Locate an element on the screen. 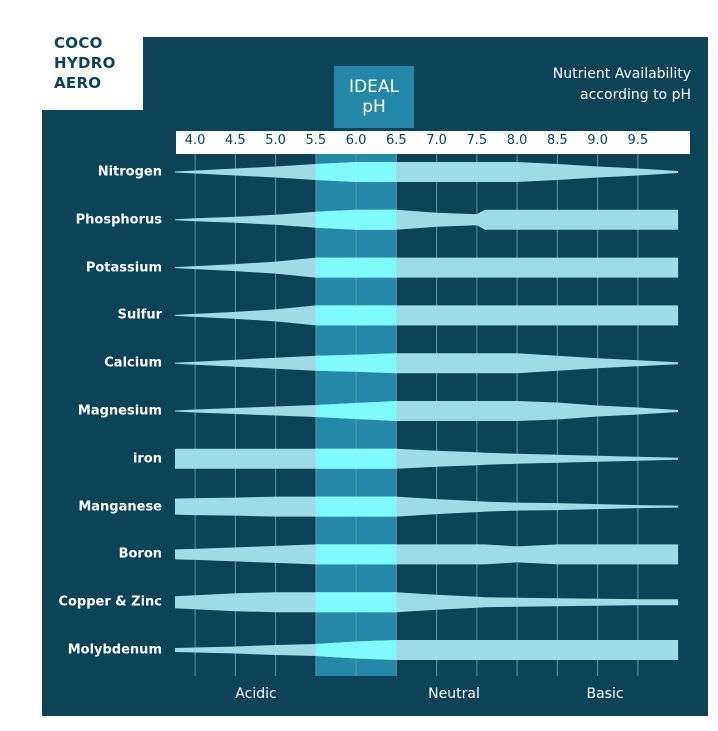  band-manganese is located at coordinates (427, 506).